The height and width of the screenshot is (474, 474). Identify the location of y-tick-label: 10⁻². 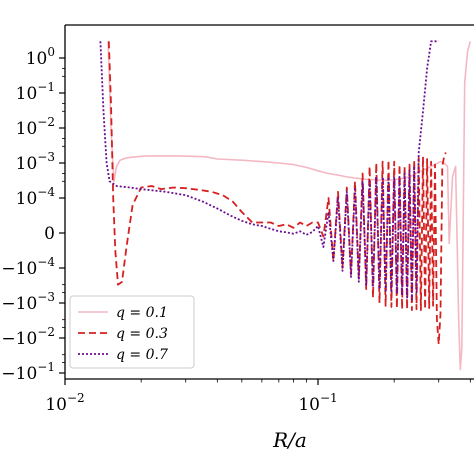
(35, 127).